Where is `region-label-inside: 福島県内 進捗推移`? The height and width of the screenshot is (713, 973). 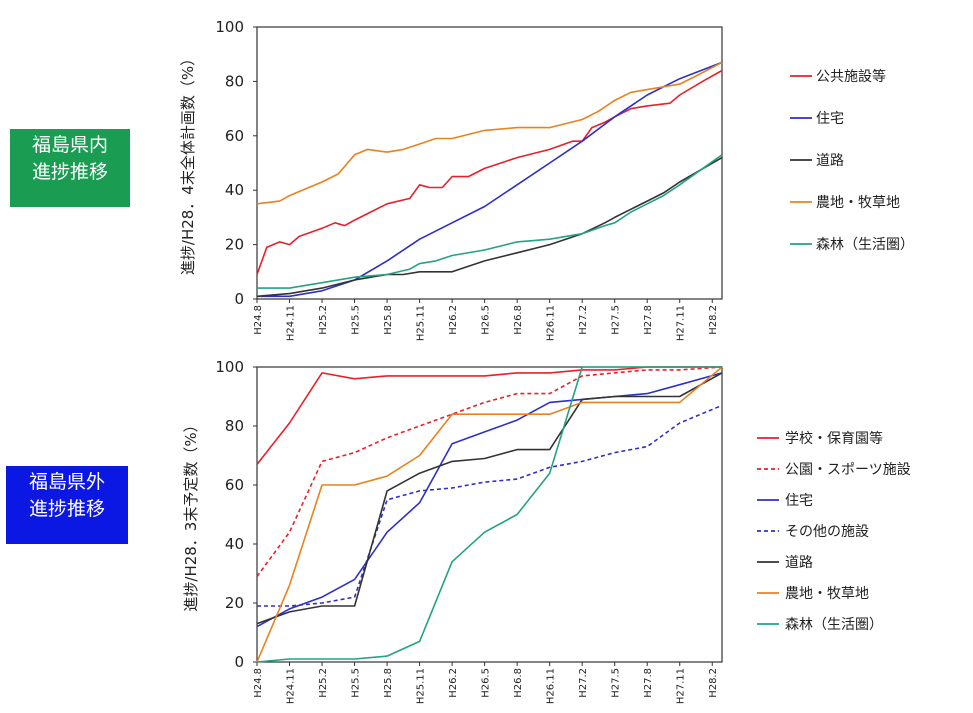
region-label-inside: 福島県内 進捗推移 is located at coordinates (70, 168).